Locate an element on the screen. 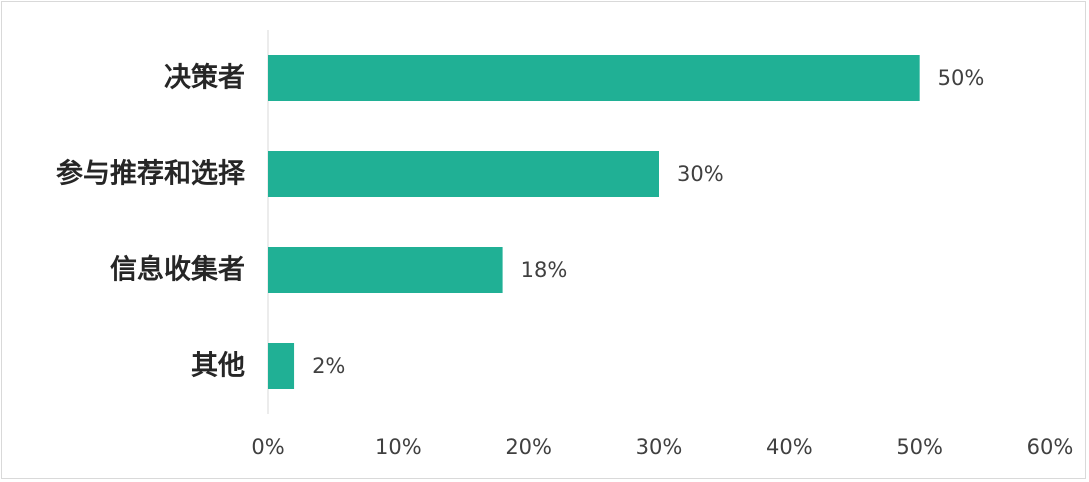 The width and height of the screenshot is (1089, 482). x-tick-label: 20% is located at coordinates (528, 447).